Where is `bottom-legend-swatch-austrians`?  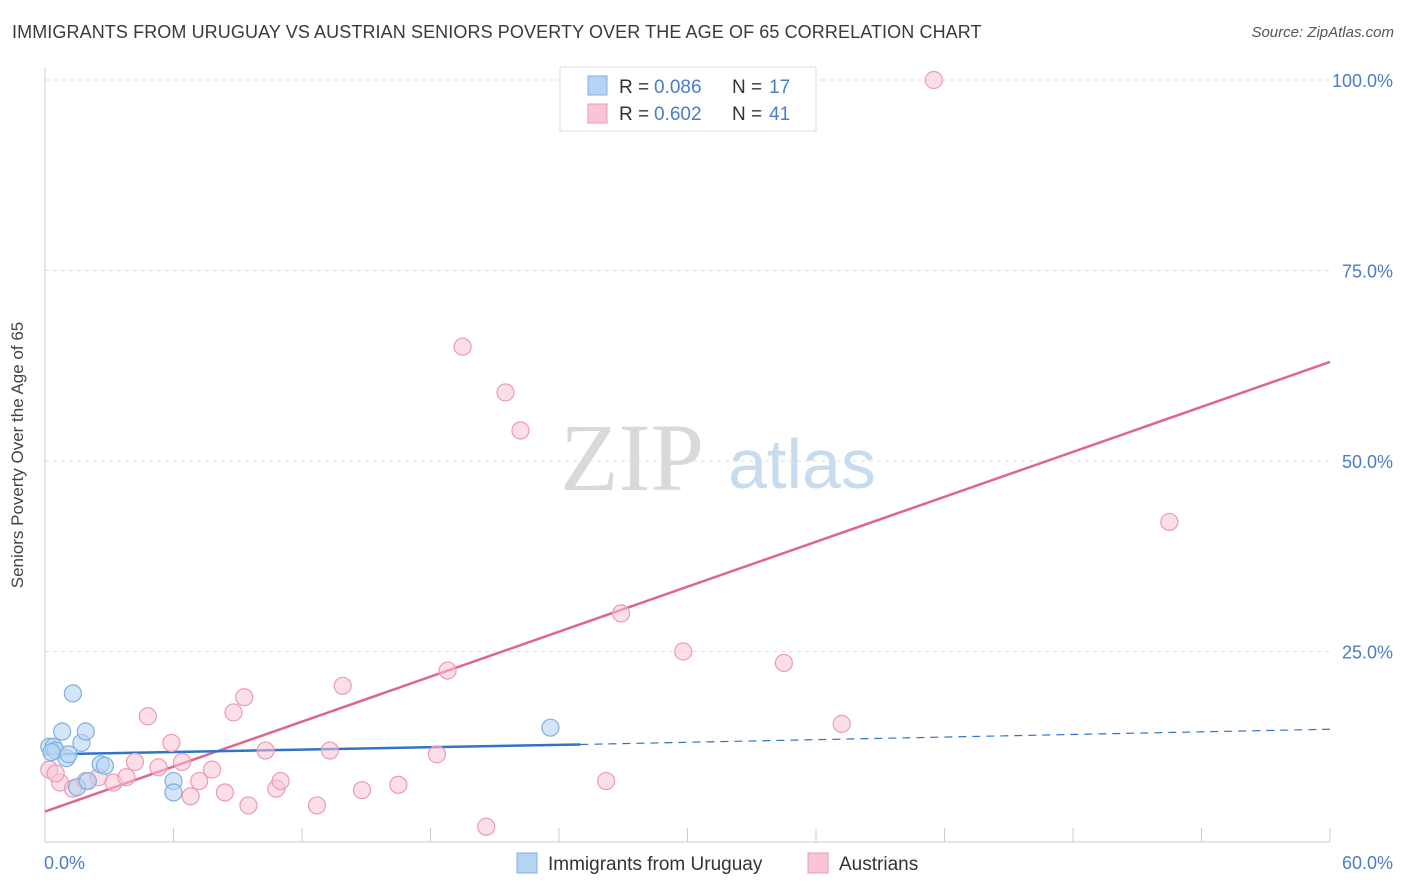 bottom-legend-swatch-austrians is located at coordinates (818, 863).